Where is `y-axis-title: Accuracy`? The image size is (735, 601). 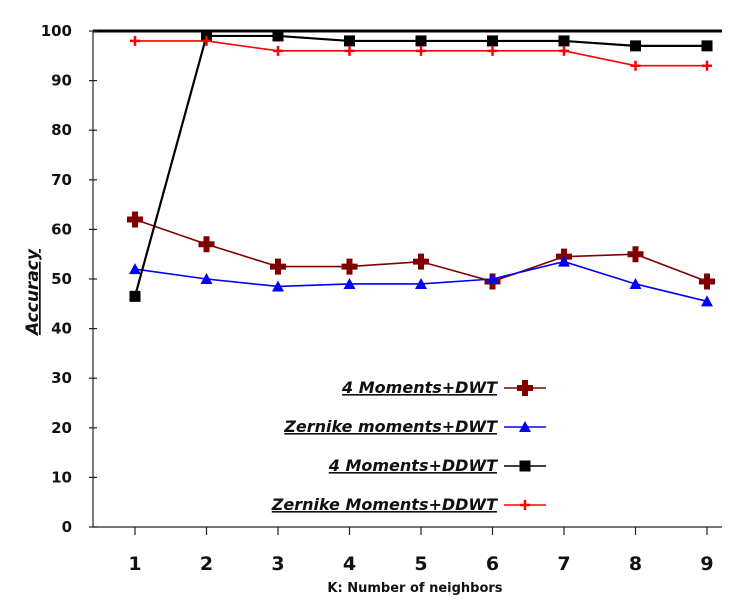 y-axis-title: Accuracy is located at coordinates (33, 292).